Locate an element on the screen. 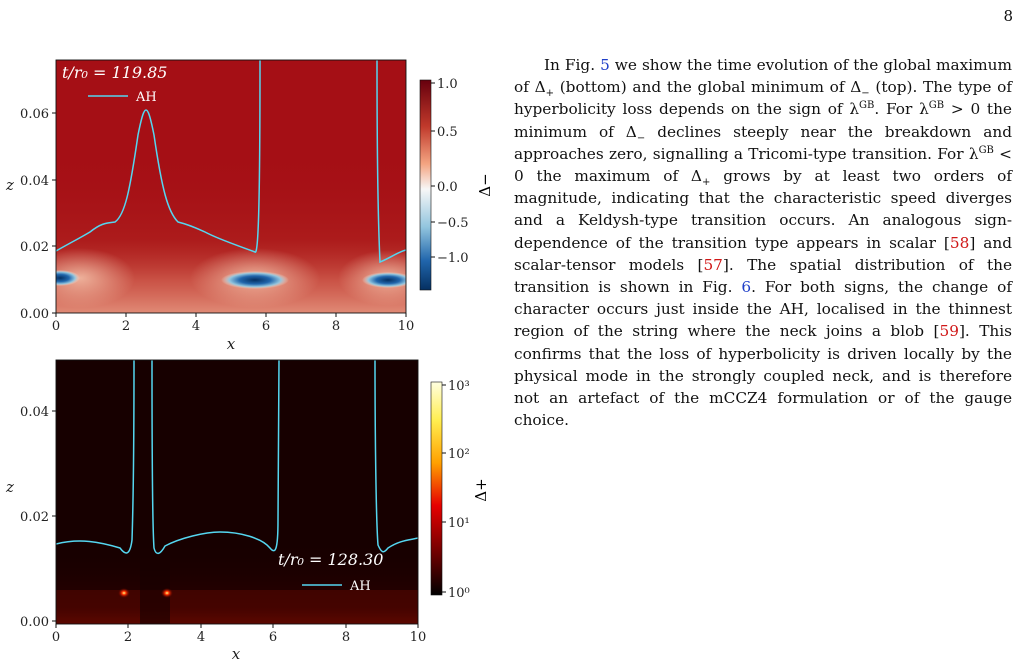 This screenshot has width=1023, height=663. top-y-tick: 0.06 is located at coordinates (34, 114).